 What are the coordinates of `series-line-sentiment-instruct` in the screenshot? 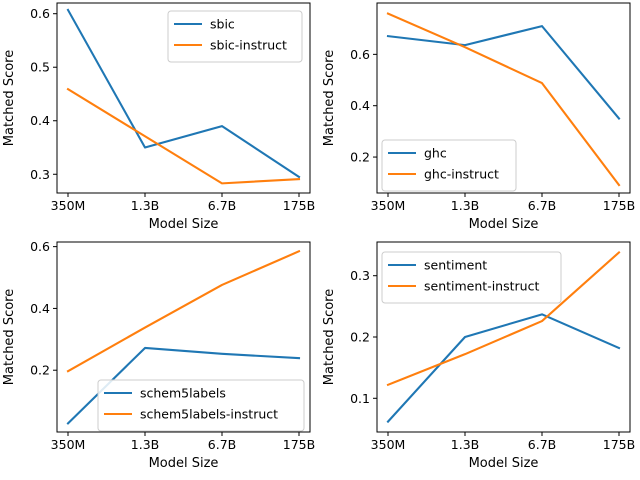 It's located at (503, 318).